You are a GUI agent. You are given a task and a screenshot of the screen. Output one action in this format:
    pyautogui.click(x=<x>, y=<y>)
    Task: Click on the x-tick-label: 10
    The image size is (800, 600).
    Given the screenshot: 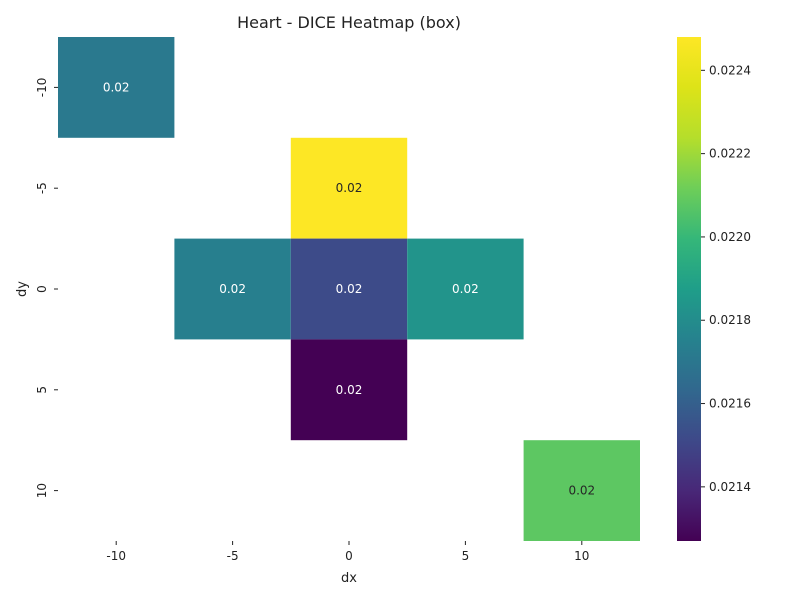 What is the action you would take?
    pyautogui.click(x=581, y=556)
    